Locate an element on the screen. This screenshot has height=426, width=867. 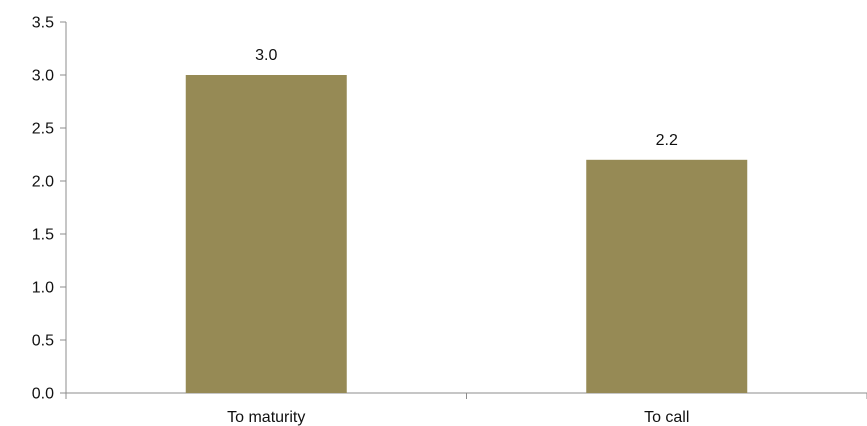
y-tick-label: 3.5 is located at coordinates (43, 23).